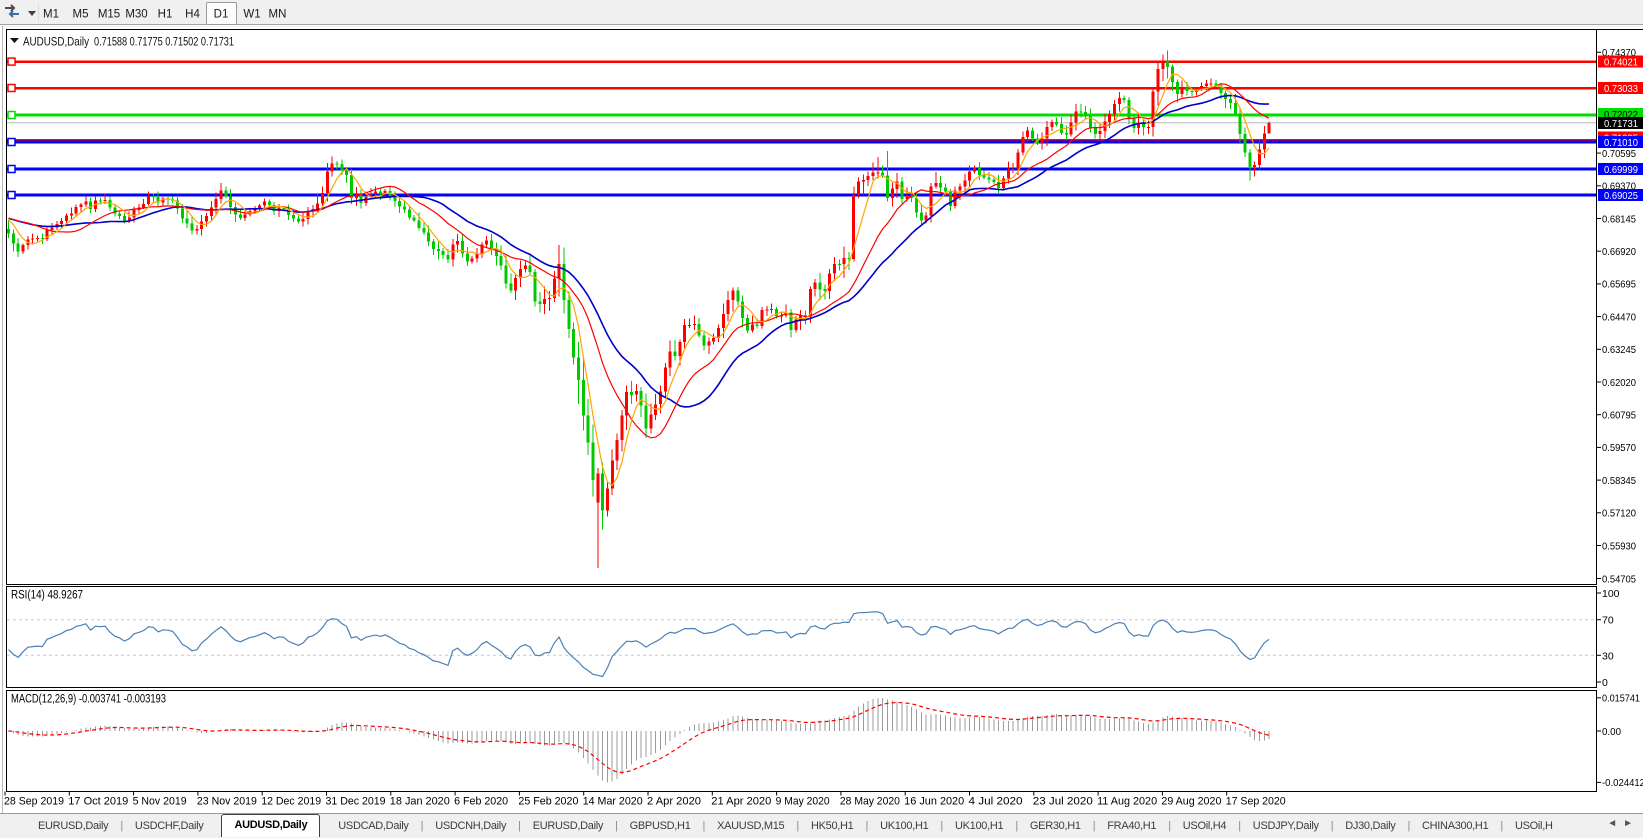  I want to click on svg-text: 17 Sep 2020, so click(1256, 802).